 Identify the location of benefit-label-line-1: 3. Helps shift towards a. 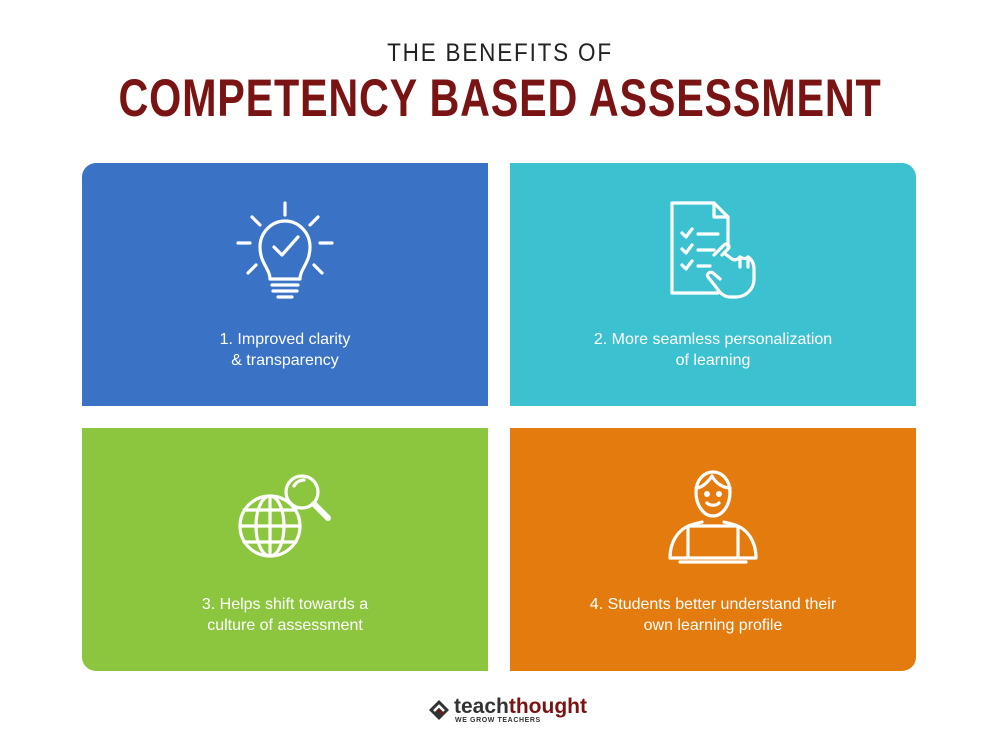
(285, 604).